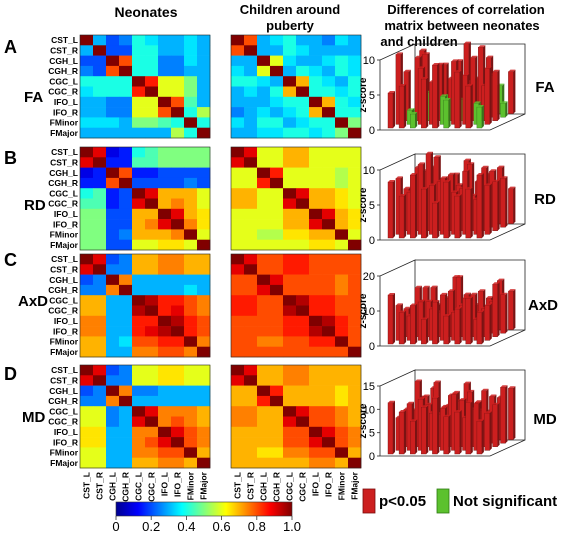 The image size is (567, 534). Describe the element at coordinates (303, 487) in the screenshot. I see `heatmap-col-label: CGC_R` at that location.